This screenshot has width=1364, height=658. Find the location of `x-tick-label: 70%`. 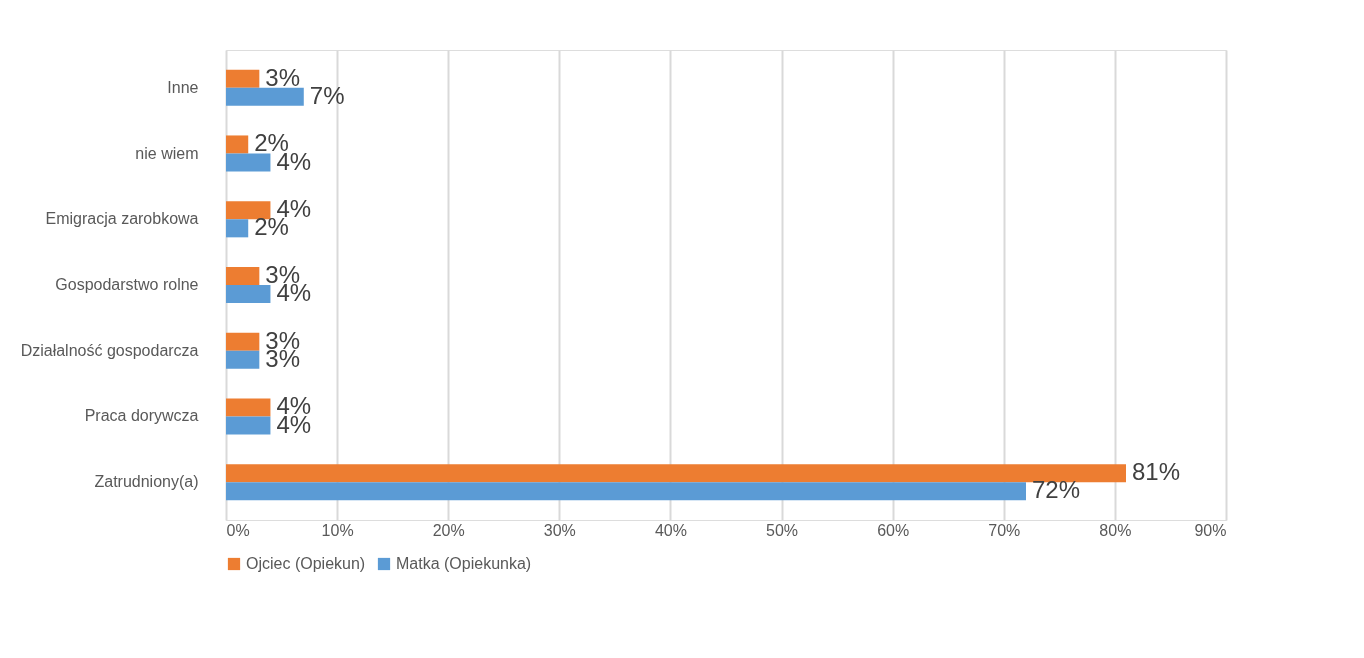

x-tick-label: 70% is located at coordinates (1004, 530).